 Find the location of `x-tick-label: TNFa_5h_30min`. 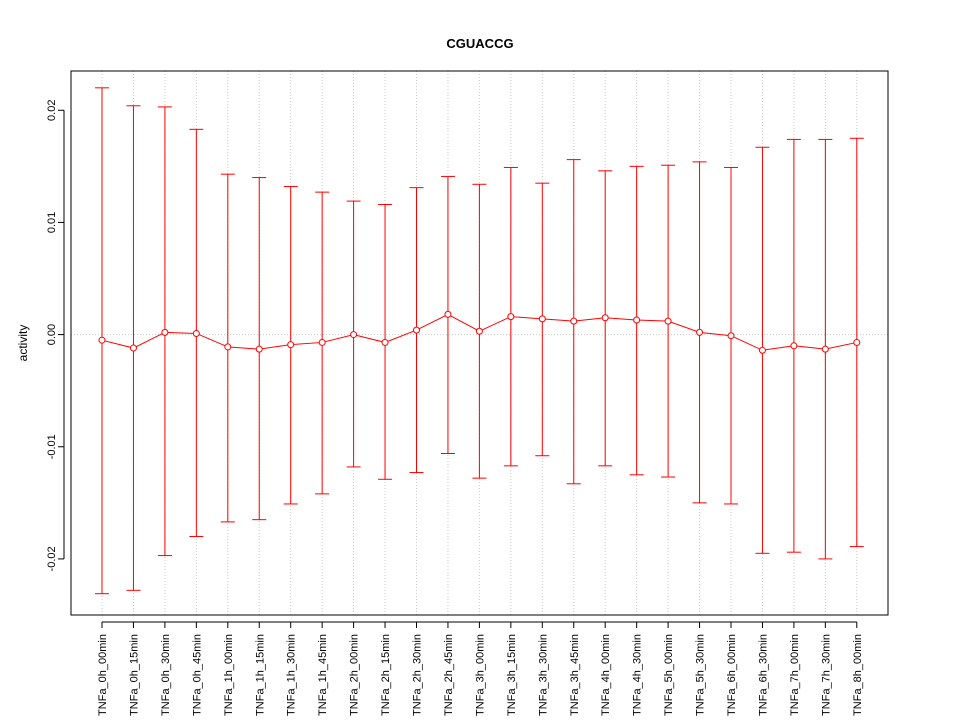

x-tick-label: TNFa_5h_30min is located at coordinates (701, 675).